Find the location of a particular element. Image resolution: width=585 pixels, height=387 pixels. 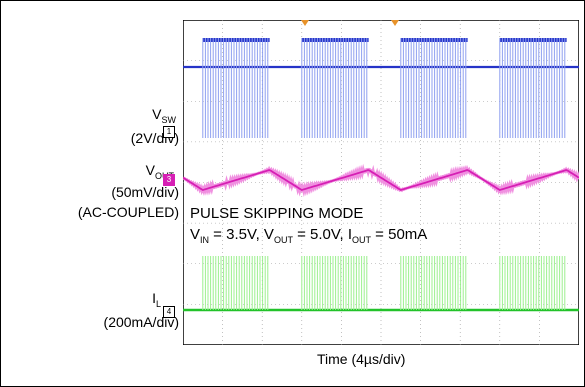

ch4-marker: 4 is located at coordinates (169, 312).